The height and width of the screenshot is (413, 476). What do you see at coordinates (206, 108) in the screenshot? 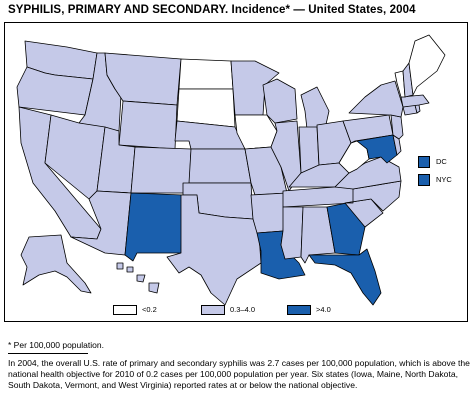
I see `state-SD` at bounding box center [206, 108].